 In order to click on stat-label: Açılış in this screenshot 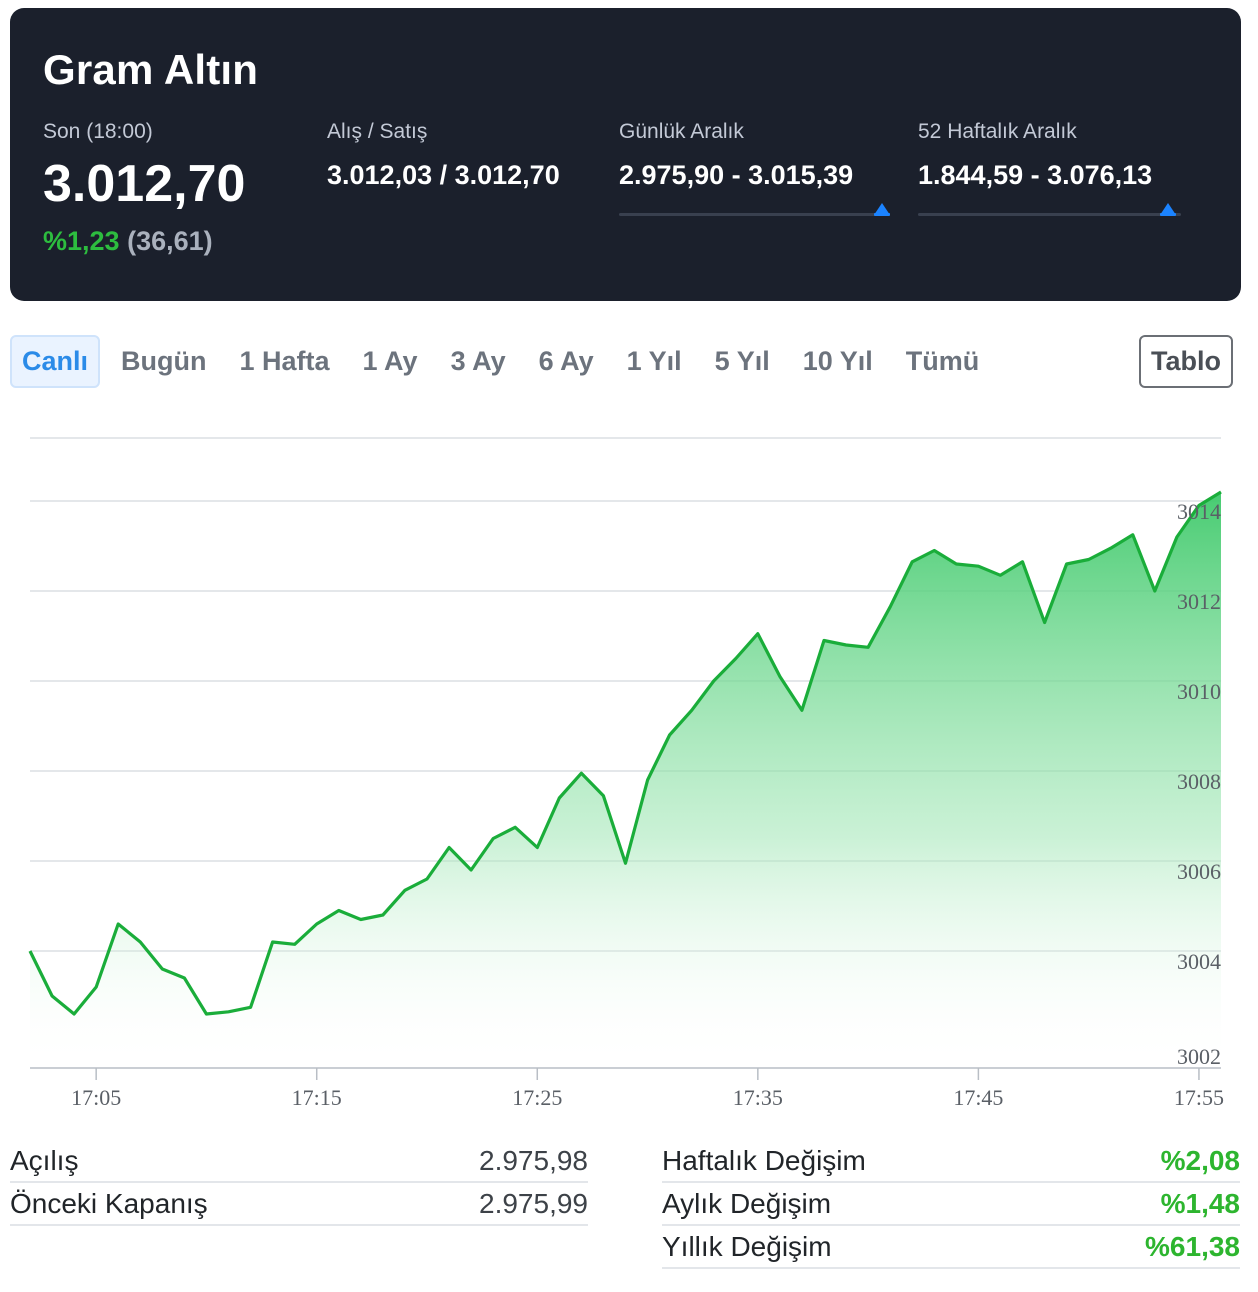, I will do `click(44, 1160)`.